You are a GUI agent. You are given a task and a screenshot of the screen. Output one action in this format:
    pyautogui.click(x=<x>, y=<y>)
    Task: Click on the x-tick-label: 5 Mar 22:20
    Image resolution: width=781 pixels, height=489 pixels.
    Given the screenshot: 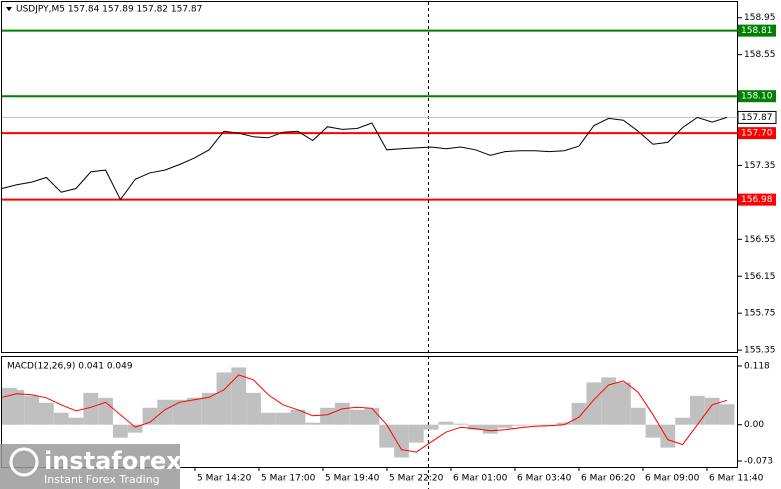 What is the action you would take?
    pyautogui.click(x=416, y=479)
    